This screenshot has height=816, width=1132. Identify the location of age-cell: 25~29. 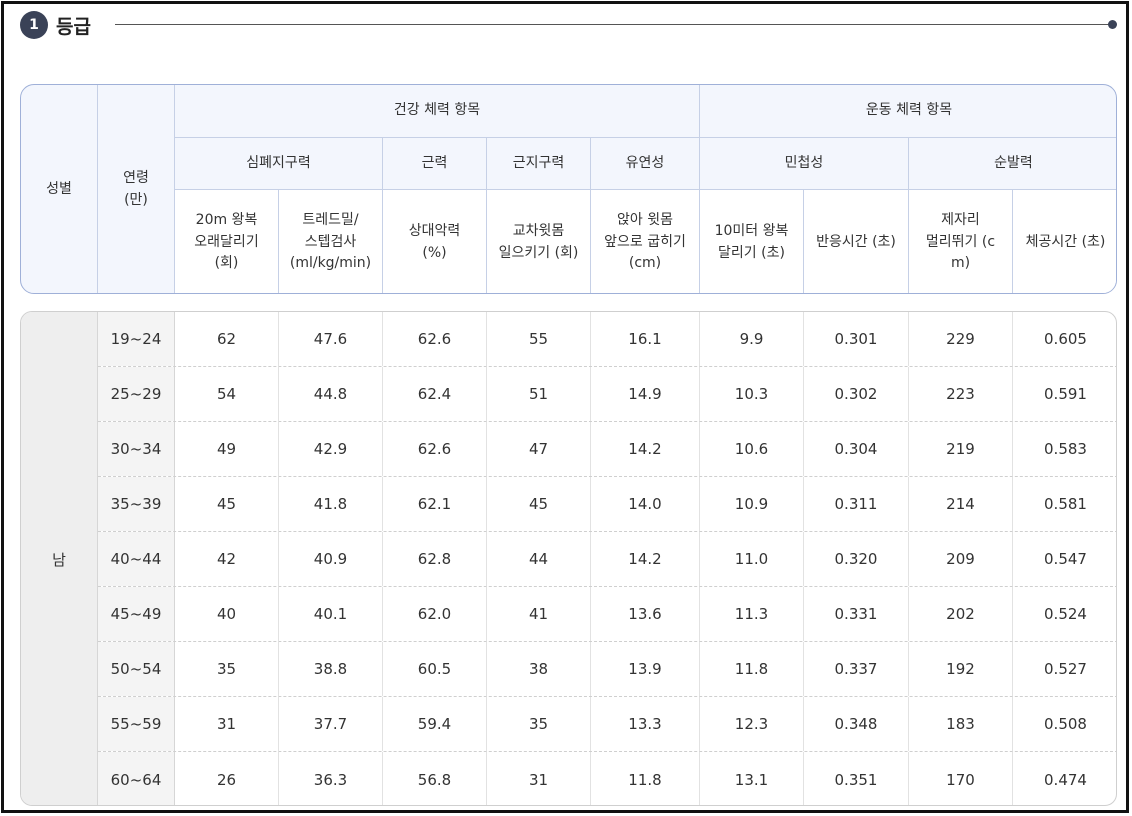
(136, 394).